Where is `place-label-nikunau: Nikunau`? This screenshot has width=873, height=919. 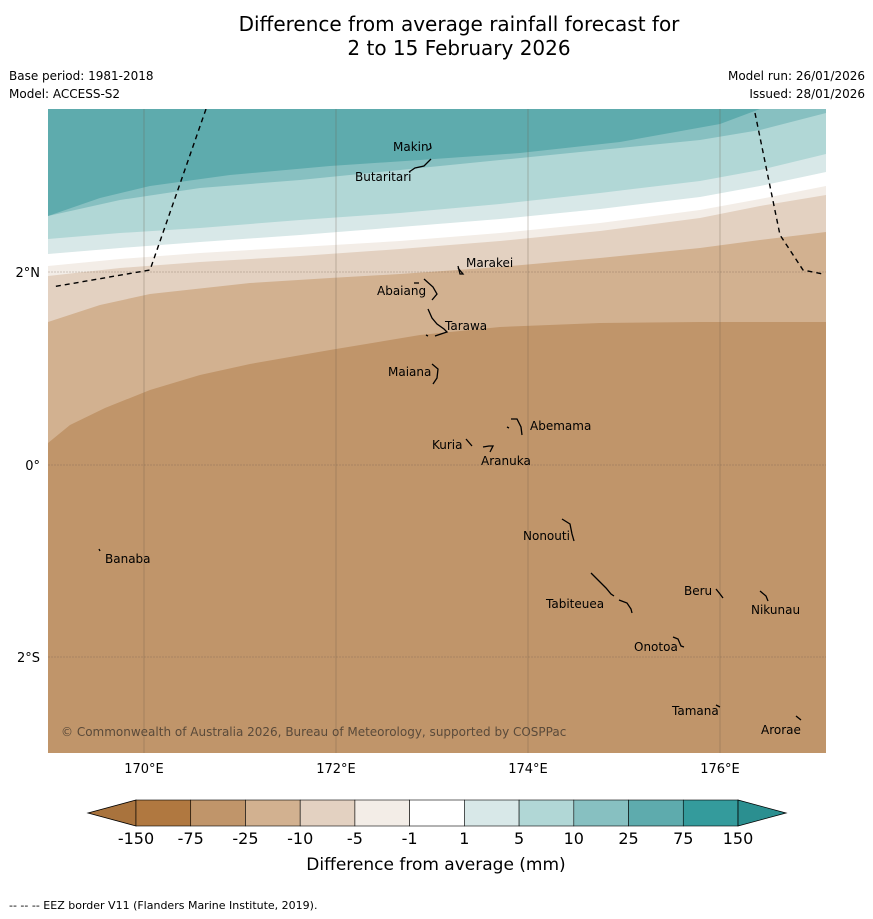 place-label-nikunau: Nikunau is located at coordinates (775, 610).